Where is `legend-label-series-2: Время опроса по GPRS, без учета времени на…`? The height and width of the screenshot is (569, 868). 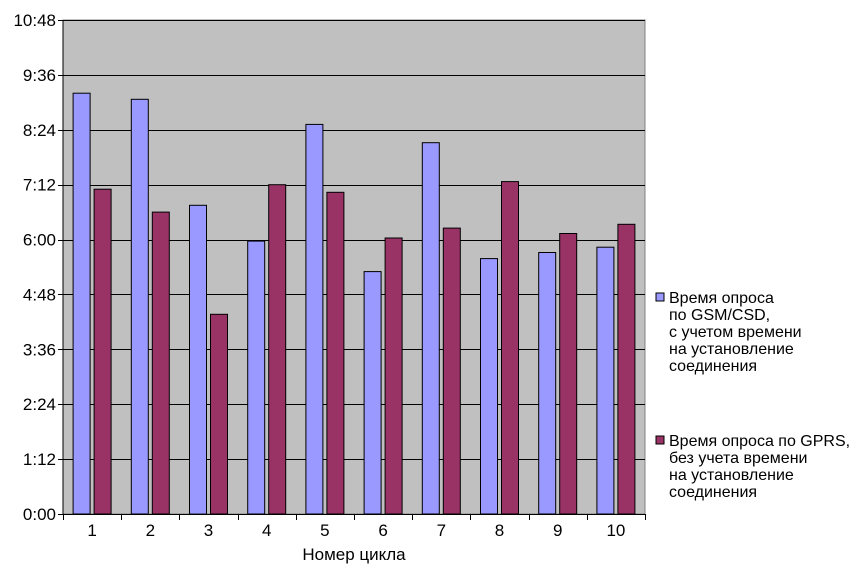 legend-label-series-2: Время опроса по GPRS, без учета времени на… is located at coordinates (759, 467).